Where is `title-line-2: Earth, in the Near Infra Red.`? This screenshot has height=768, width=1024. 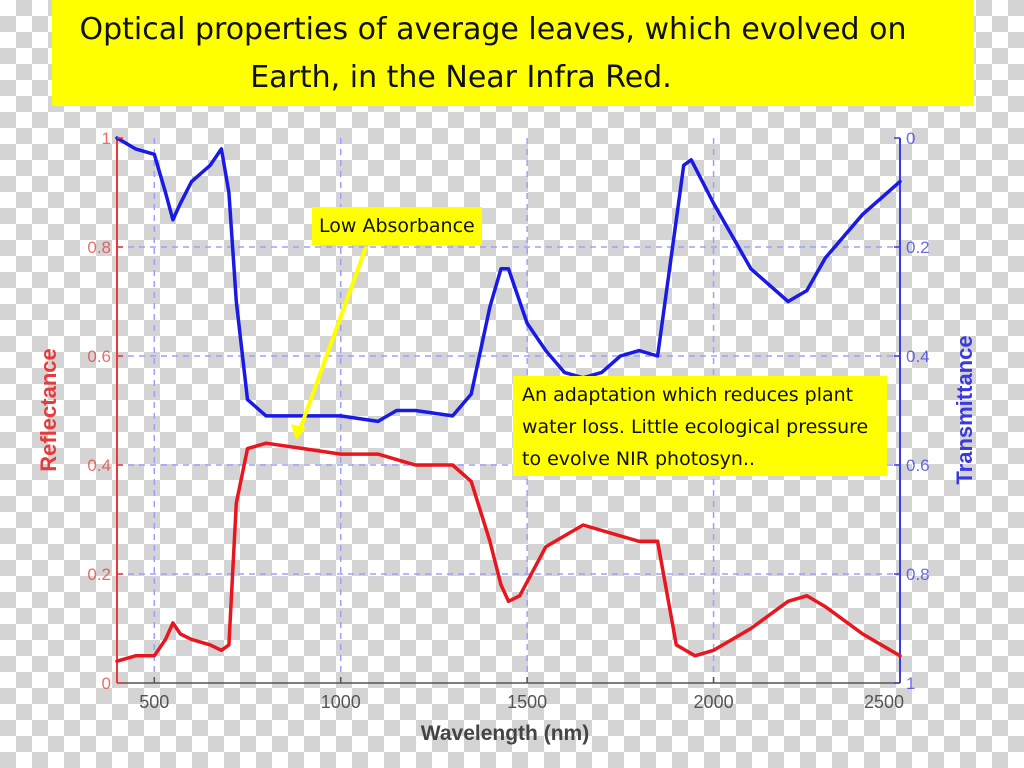
title-line-2: Earth, in the Near Infra Red. is located at coordinates (461, 77).